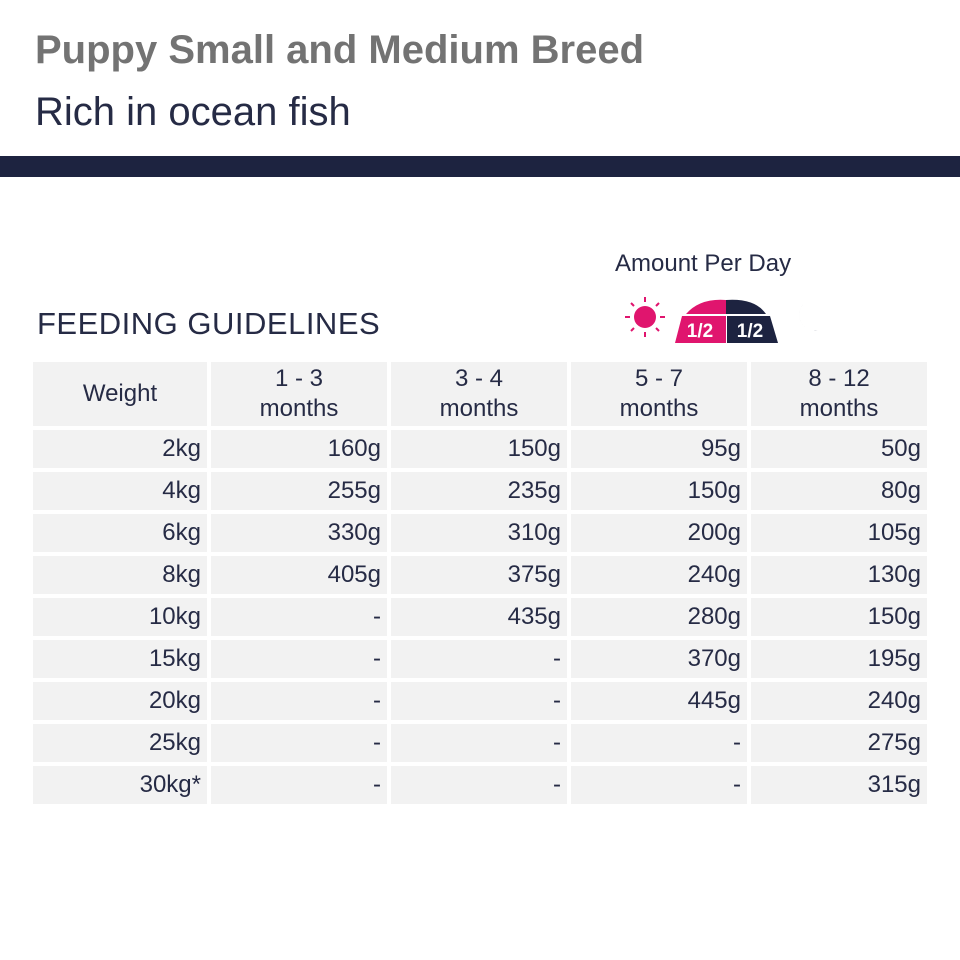  Describe the element at coordinates (299, 533) in the screenshot. I see `amount-cell: 330g` at that location.